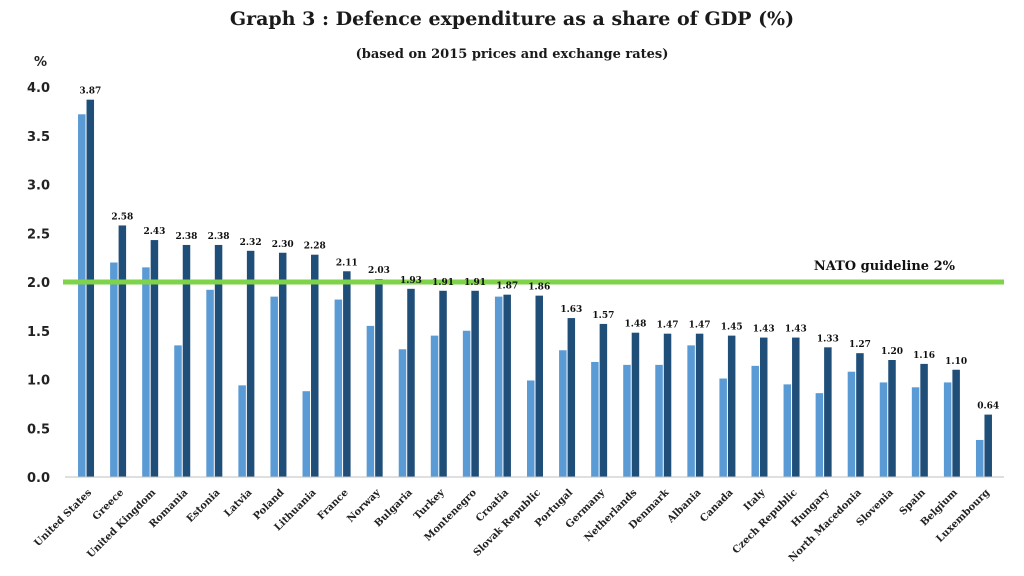 The height and width of the screenshot is (576, 1024). What do you see at coordinates (956, 362) in the screenshot?
I see `data-label: 1.10` at bounding box center [956, 362].